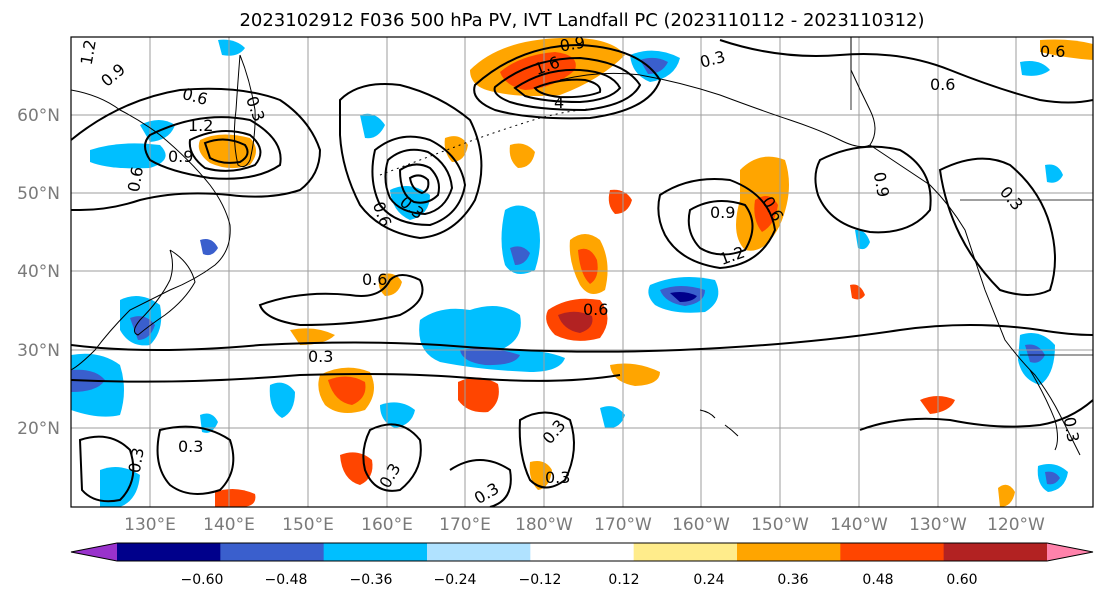 The width and height of the screenshot is (1105, 601). I want to click on lon-label: 140°E, so click(229, 525).